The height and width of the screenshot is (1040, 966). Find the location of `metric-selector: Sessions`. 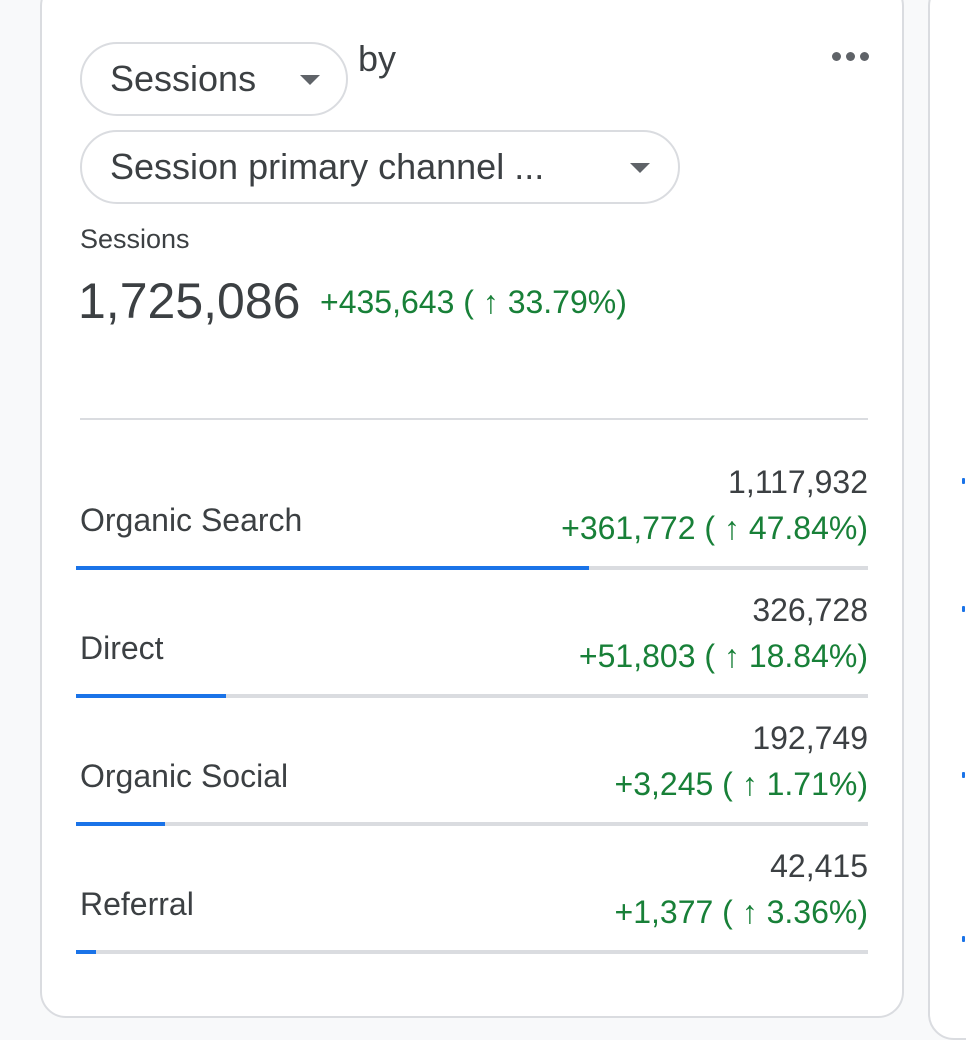

metric-selector: Sessions is located at coordinates (214, 79).